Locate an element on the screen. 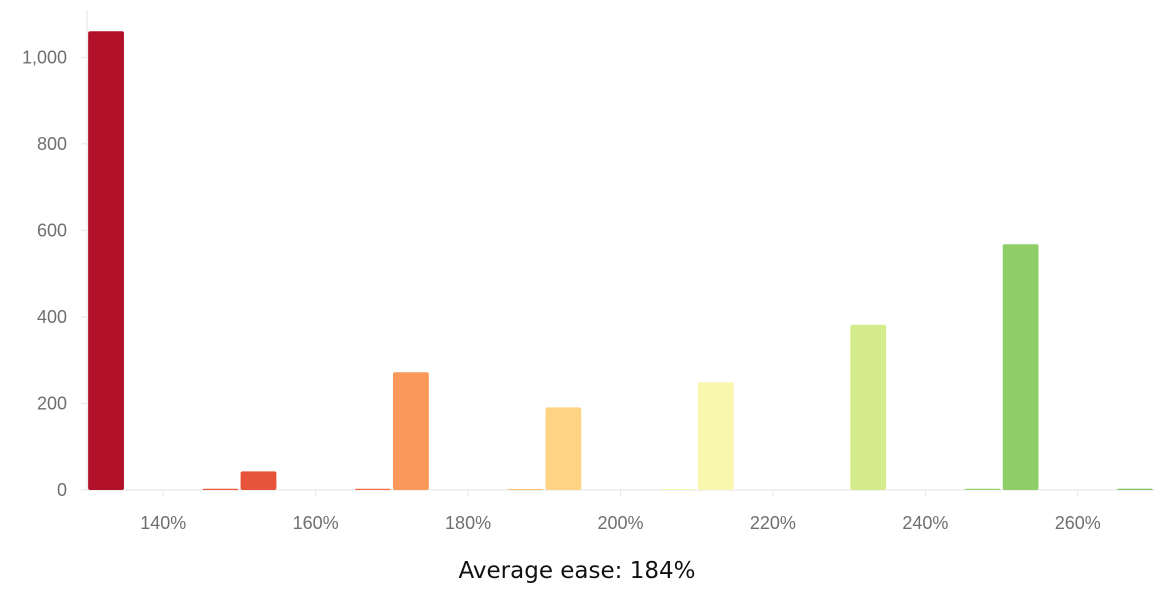  x-tick-label: 140% is located at coordinates (163, 523).